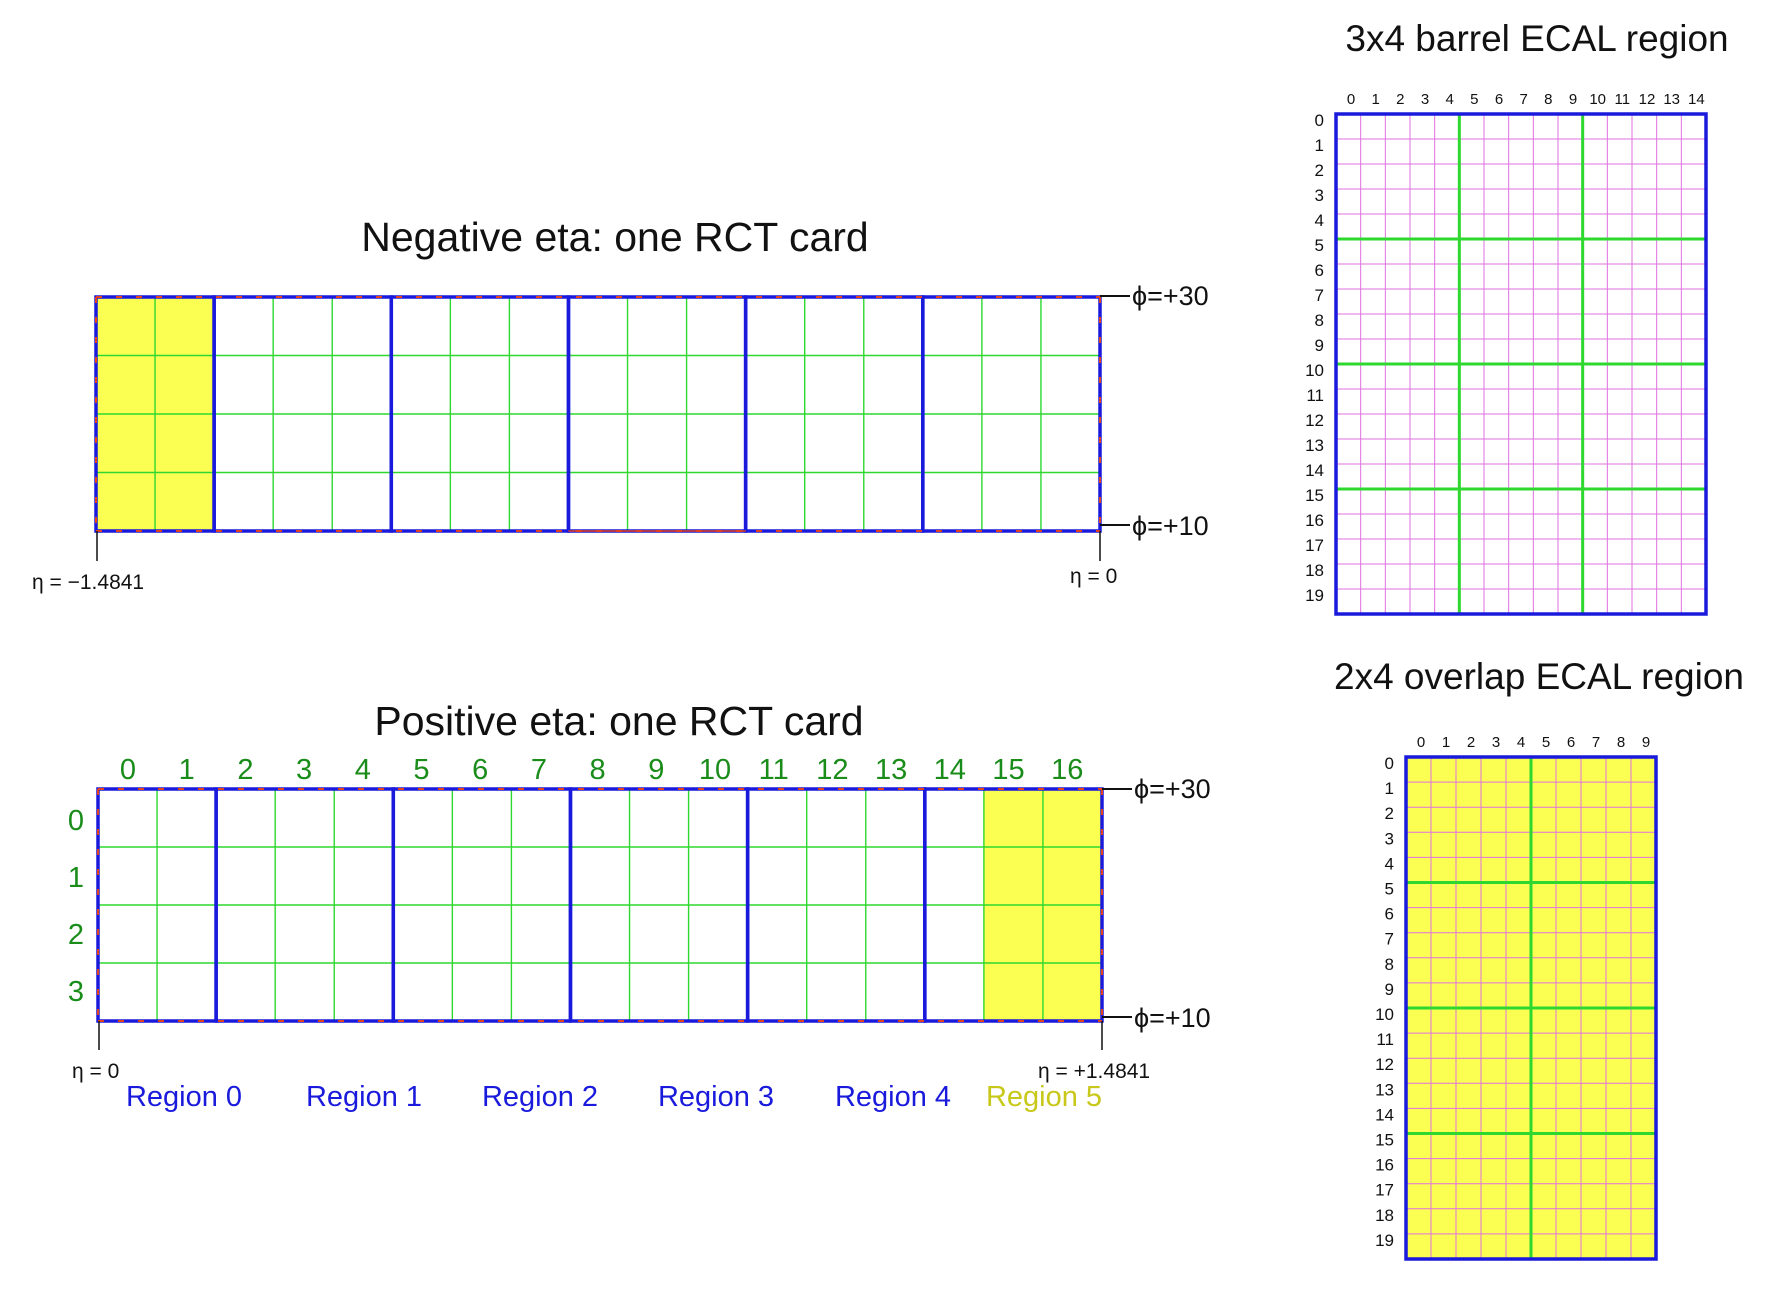 The image size is (1774, 1289). What do you see at coordinates (1384, 1014) in the screenshot?
I see `ecal-row-label: 10` at bounding box center [1384, 1014].